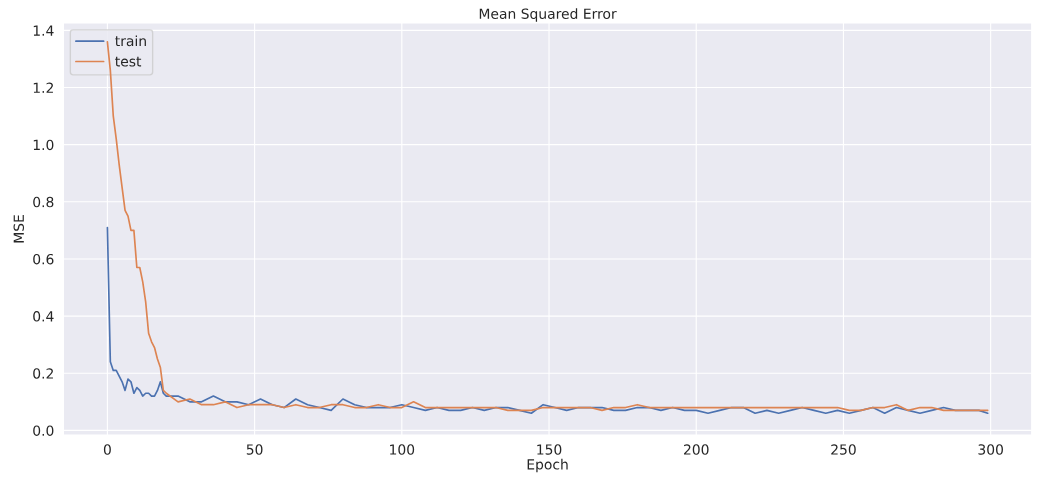  I want to click on y-tick-label: 1.2, so click(43, 87).